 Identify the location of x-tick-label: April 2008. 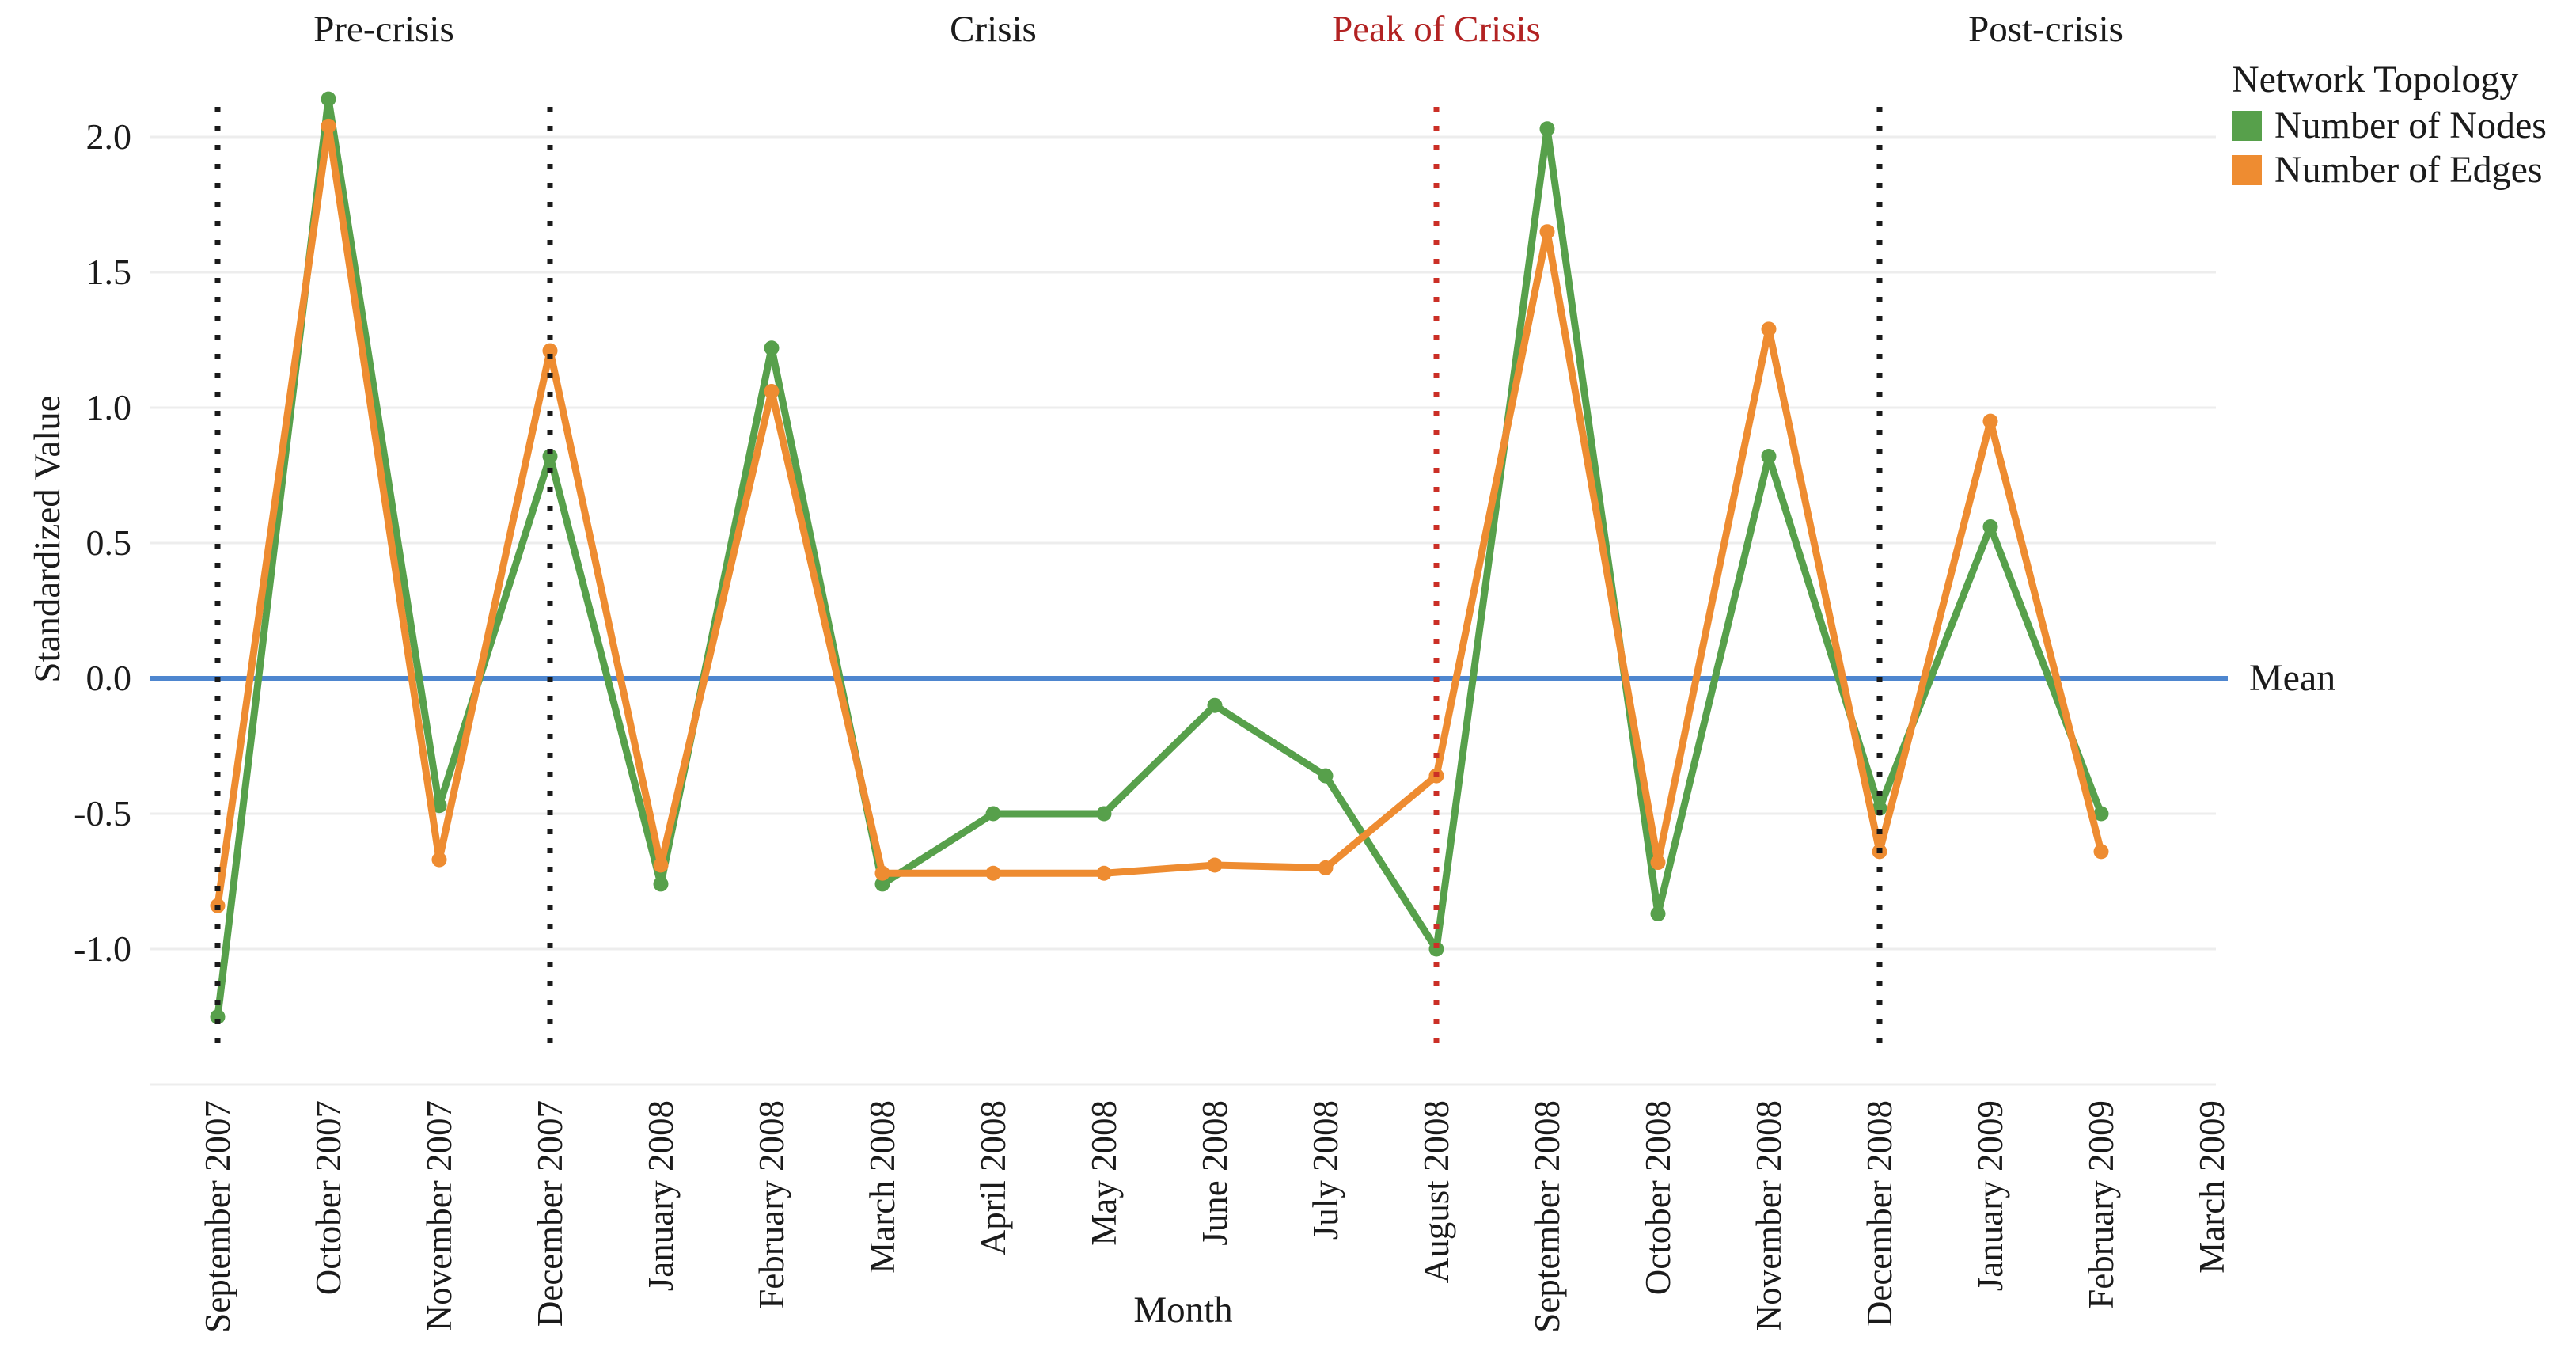
(993, 1178).